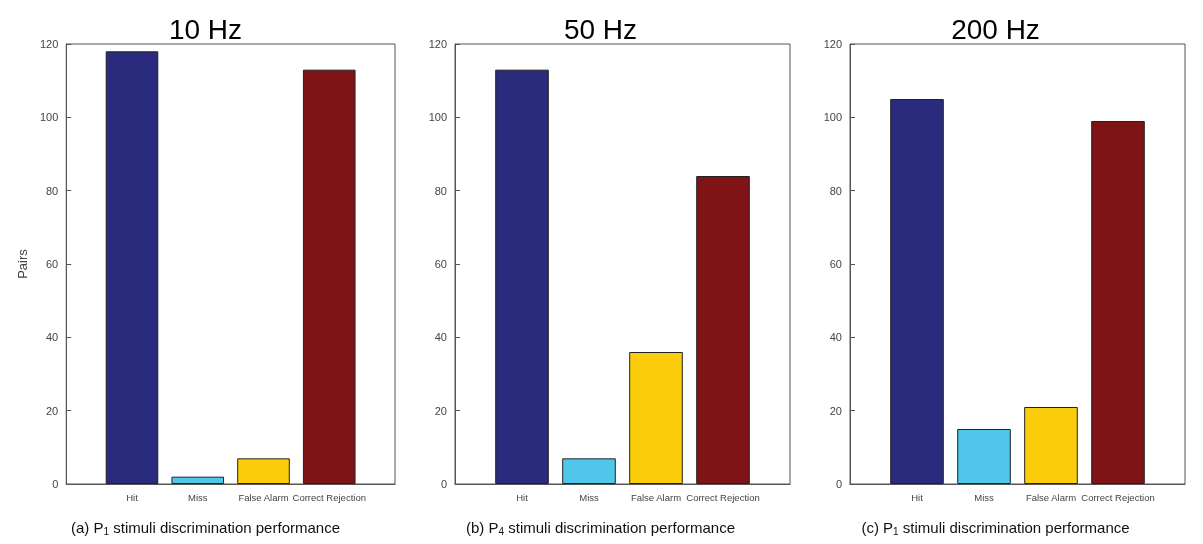  I want to click on chart-title: 10 Hz, so click(205, 29).